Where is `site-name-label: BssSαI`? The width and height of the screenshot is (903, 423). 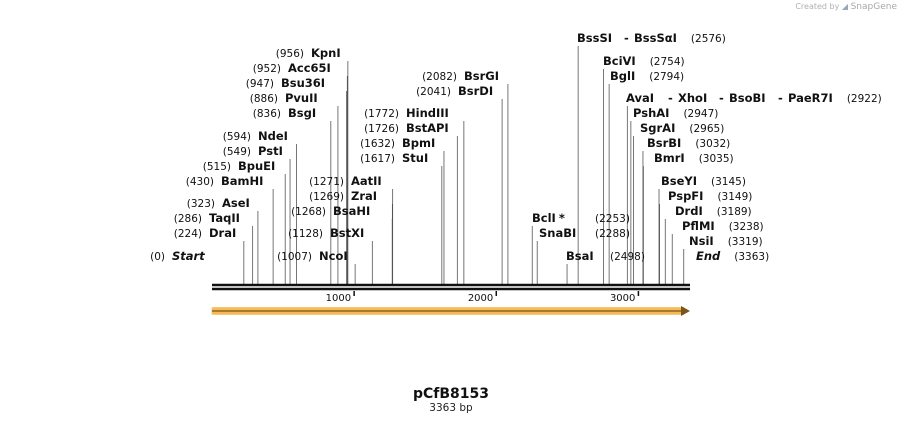 site-name-label: BssSαI is located at coordinates (655, 38).